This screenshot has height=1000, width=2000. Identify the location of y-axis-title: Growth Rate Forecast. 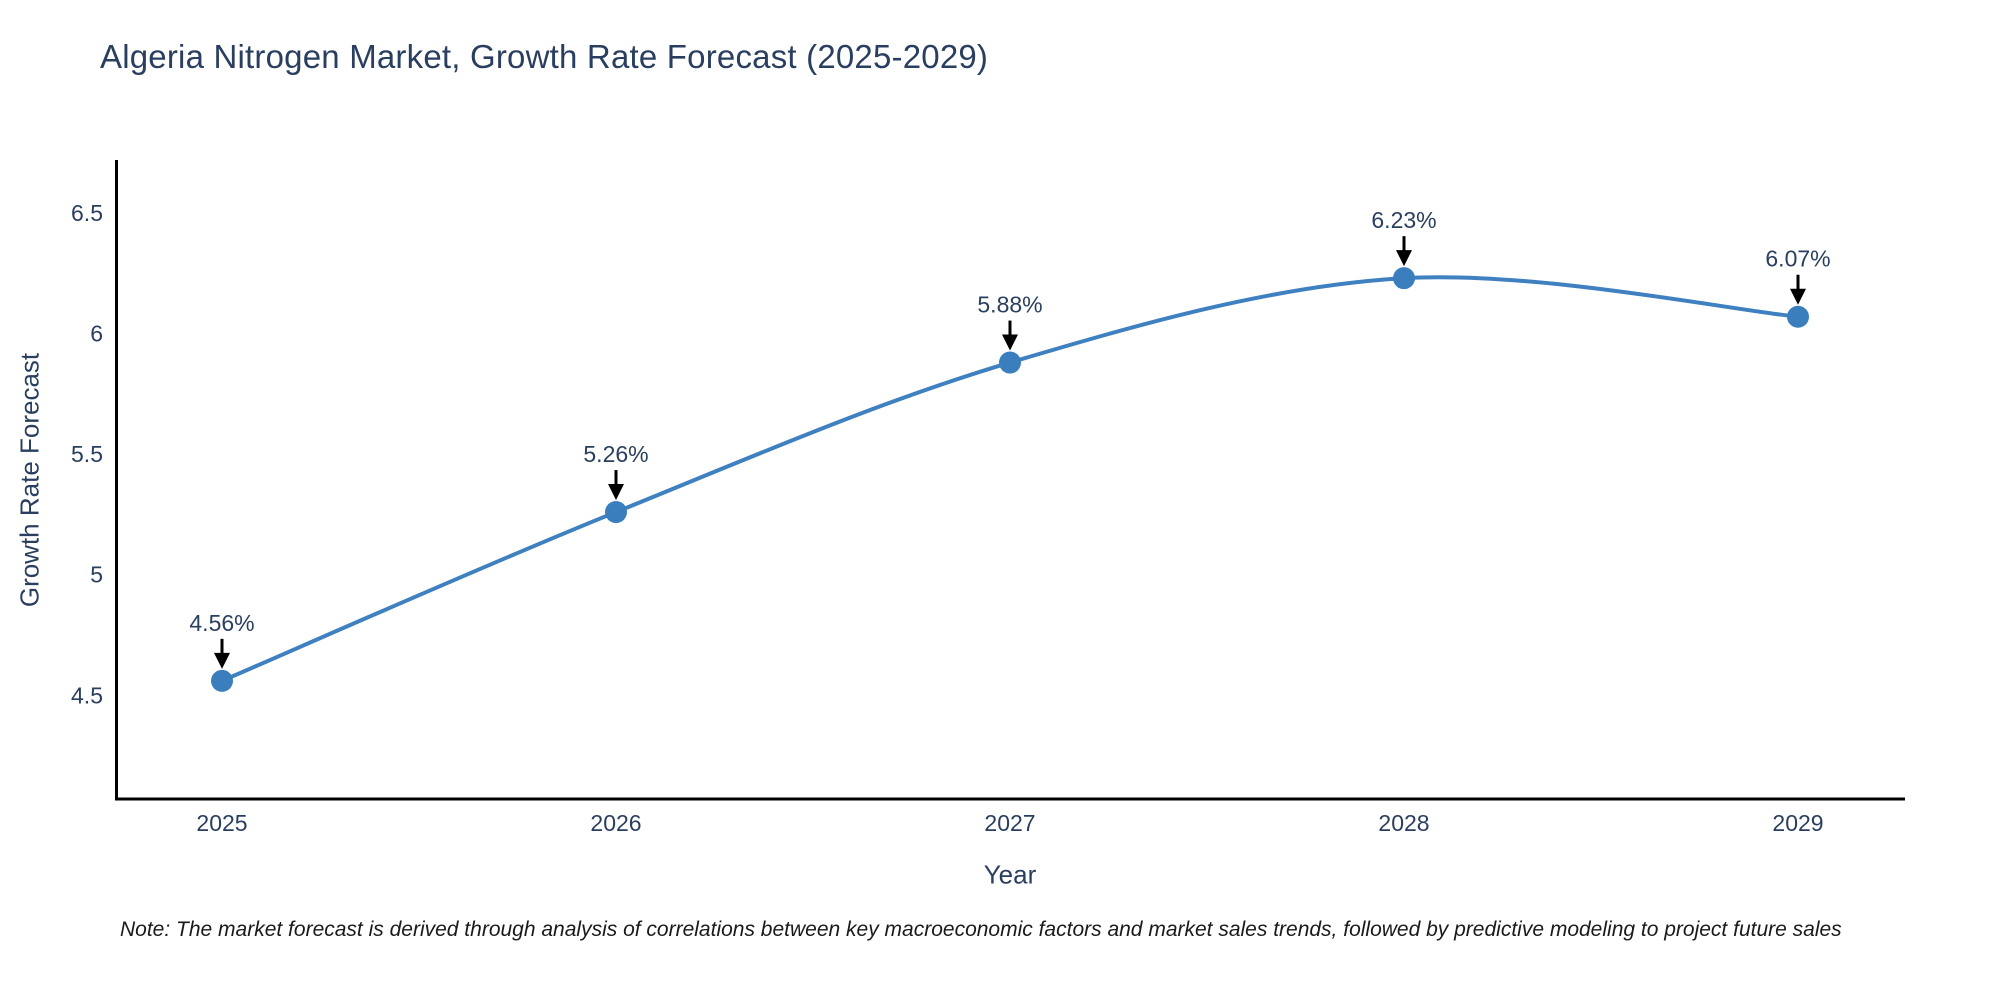
(29, 480).